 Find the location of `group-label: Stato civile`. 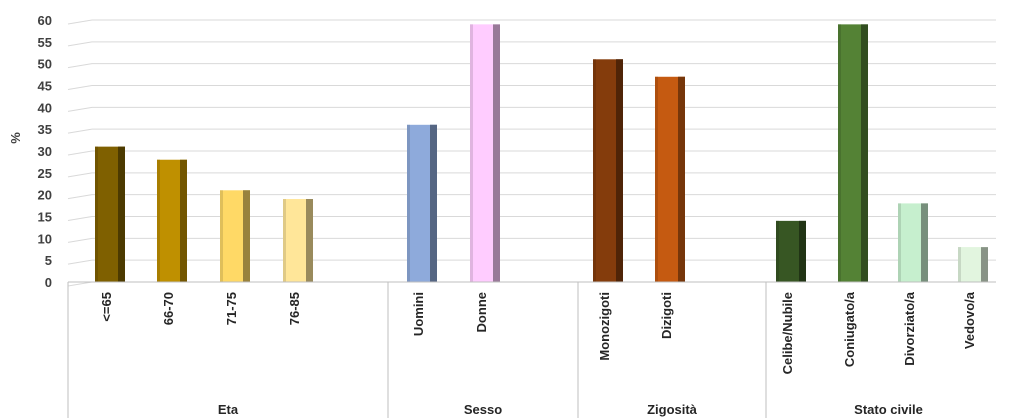

group-label: Stato civile is located at coordinates (888, 409).